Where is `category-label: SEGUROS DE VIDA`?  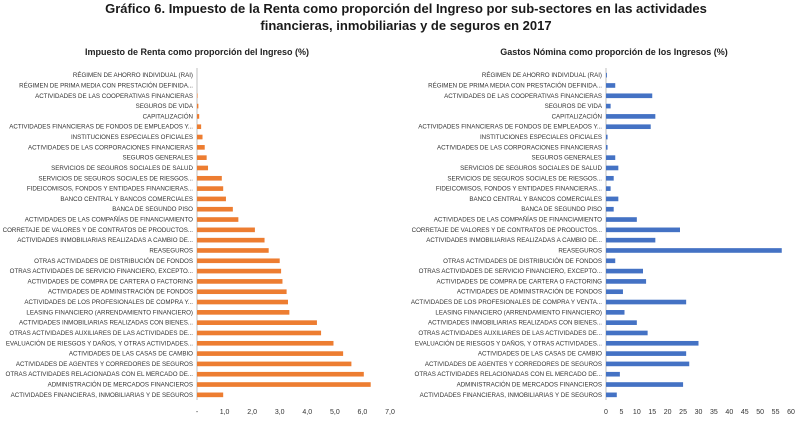 category-label: SEGUROS DE VIDA is located at coordinates (165, 106).